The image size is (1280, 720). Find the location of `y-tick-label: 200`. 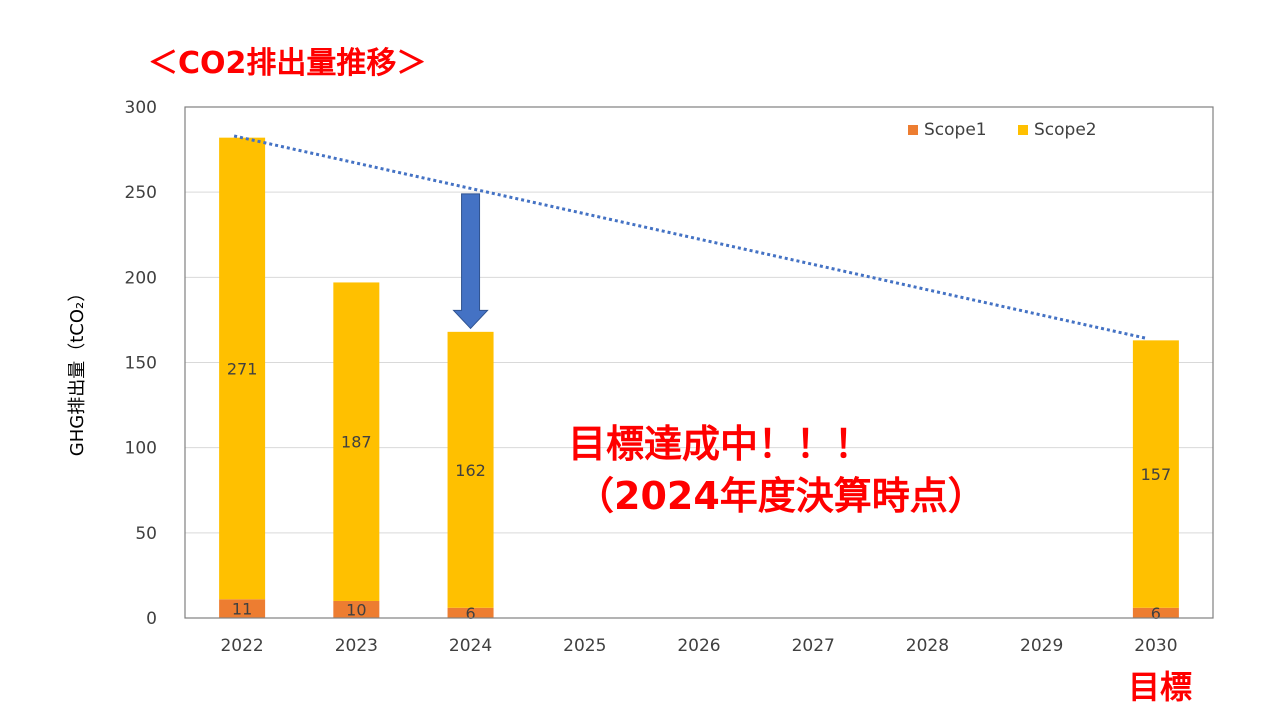

y-tick-label: 200 is located at coordinates (141, 278).